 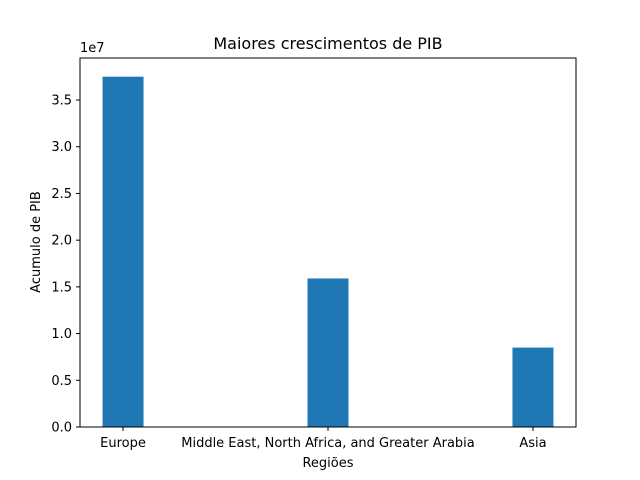 I want to click on y-axis-ticks: 0.0 0.5 1.0 1.5 2.0 2.5 3.0 3.5, so click(x=65, y=265).